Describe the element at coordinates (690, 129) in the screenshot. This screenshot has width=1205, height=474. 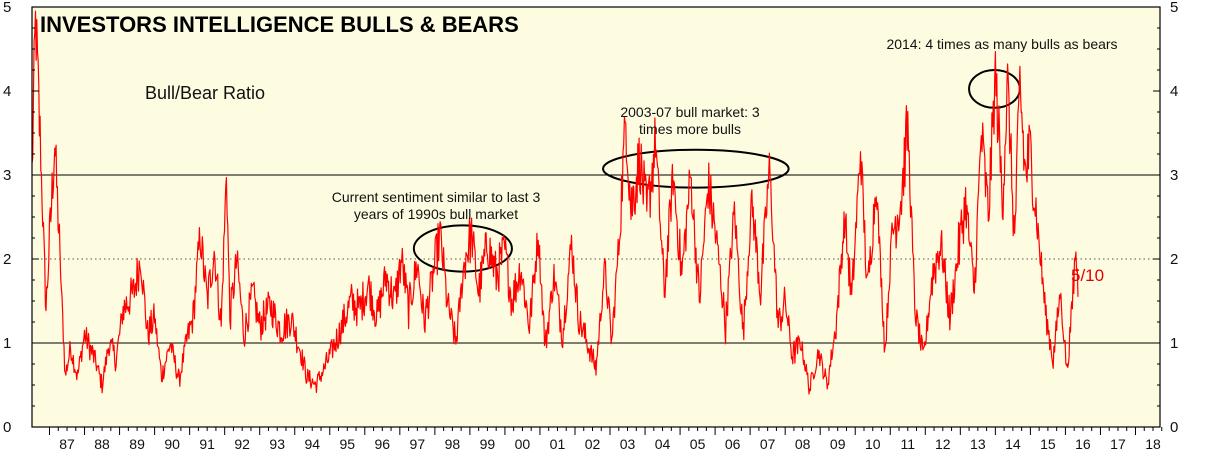
I see `annotation-2003-07-line-2: times more bulls` at that location.